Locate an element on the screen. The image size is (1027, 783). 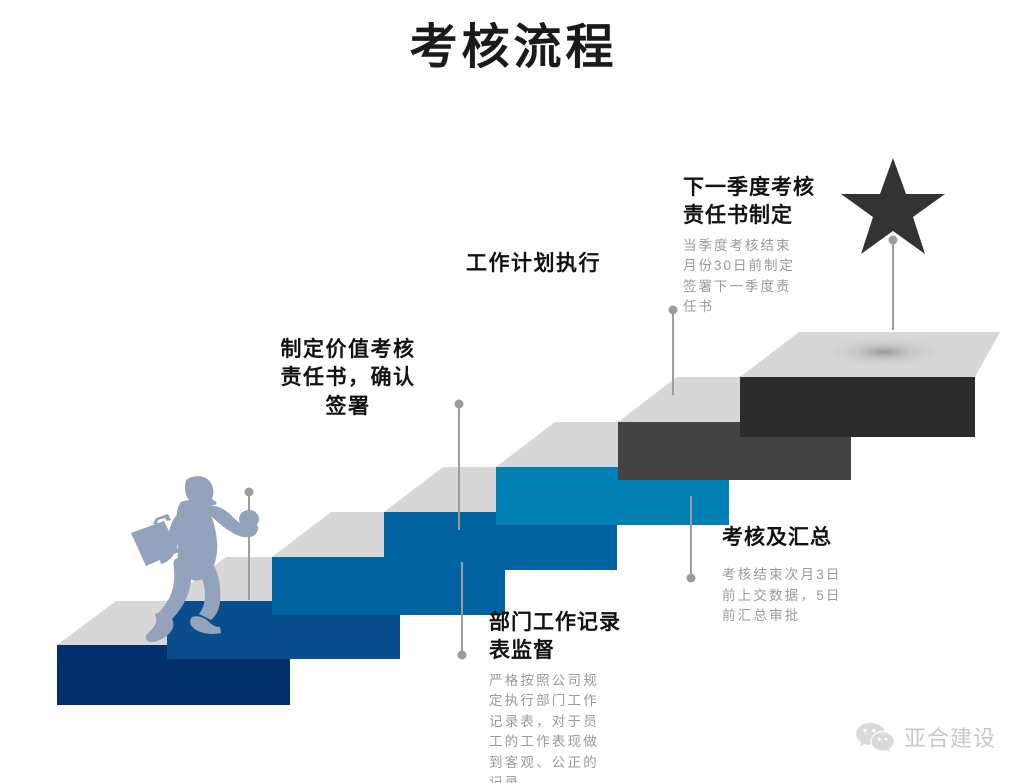
connector-pin-step3 is located at coordinates (459, 464).